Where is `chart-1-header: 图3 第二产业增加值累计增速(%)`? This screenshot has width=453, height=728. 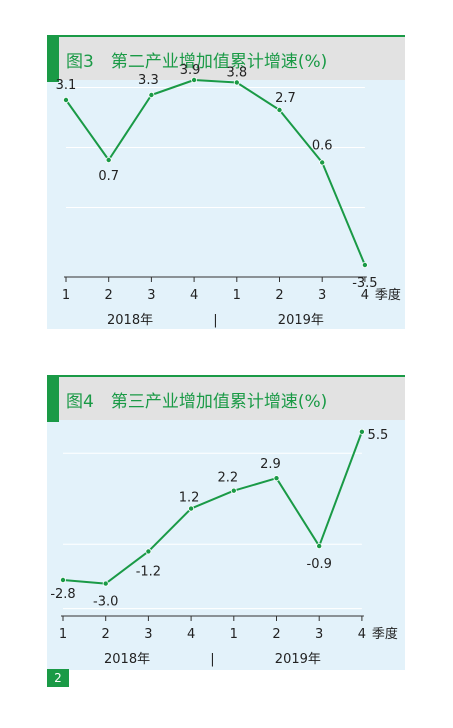 chart-1-header: 图3 第二产业增加值累计增速(%) is located at coordinates (226, 58).